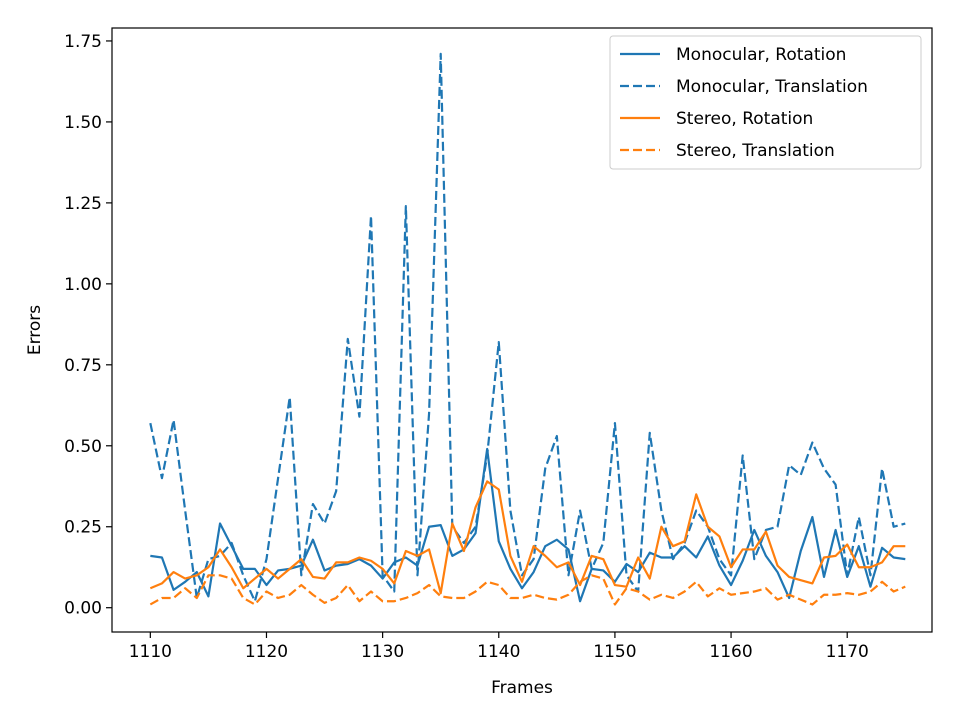 The width and height of the screenshot is (960, 720). I want to click on x-tick-label: 1110, so click(150, 652).